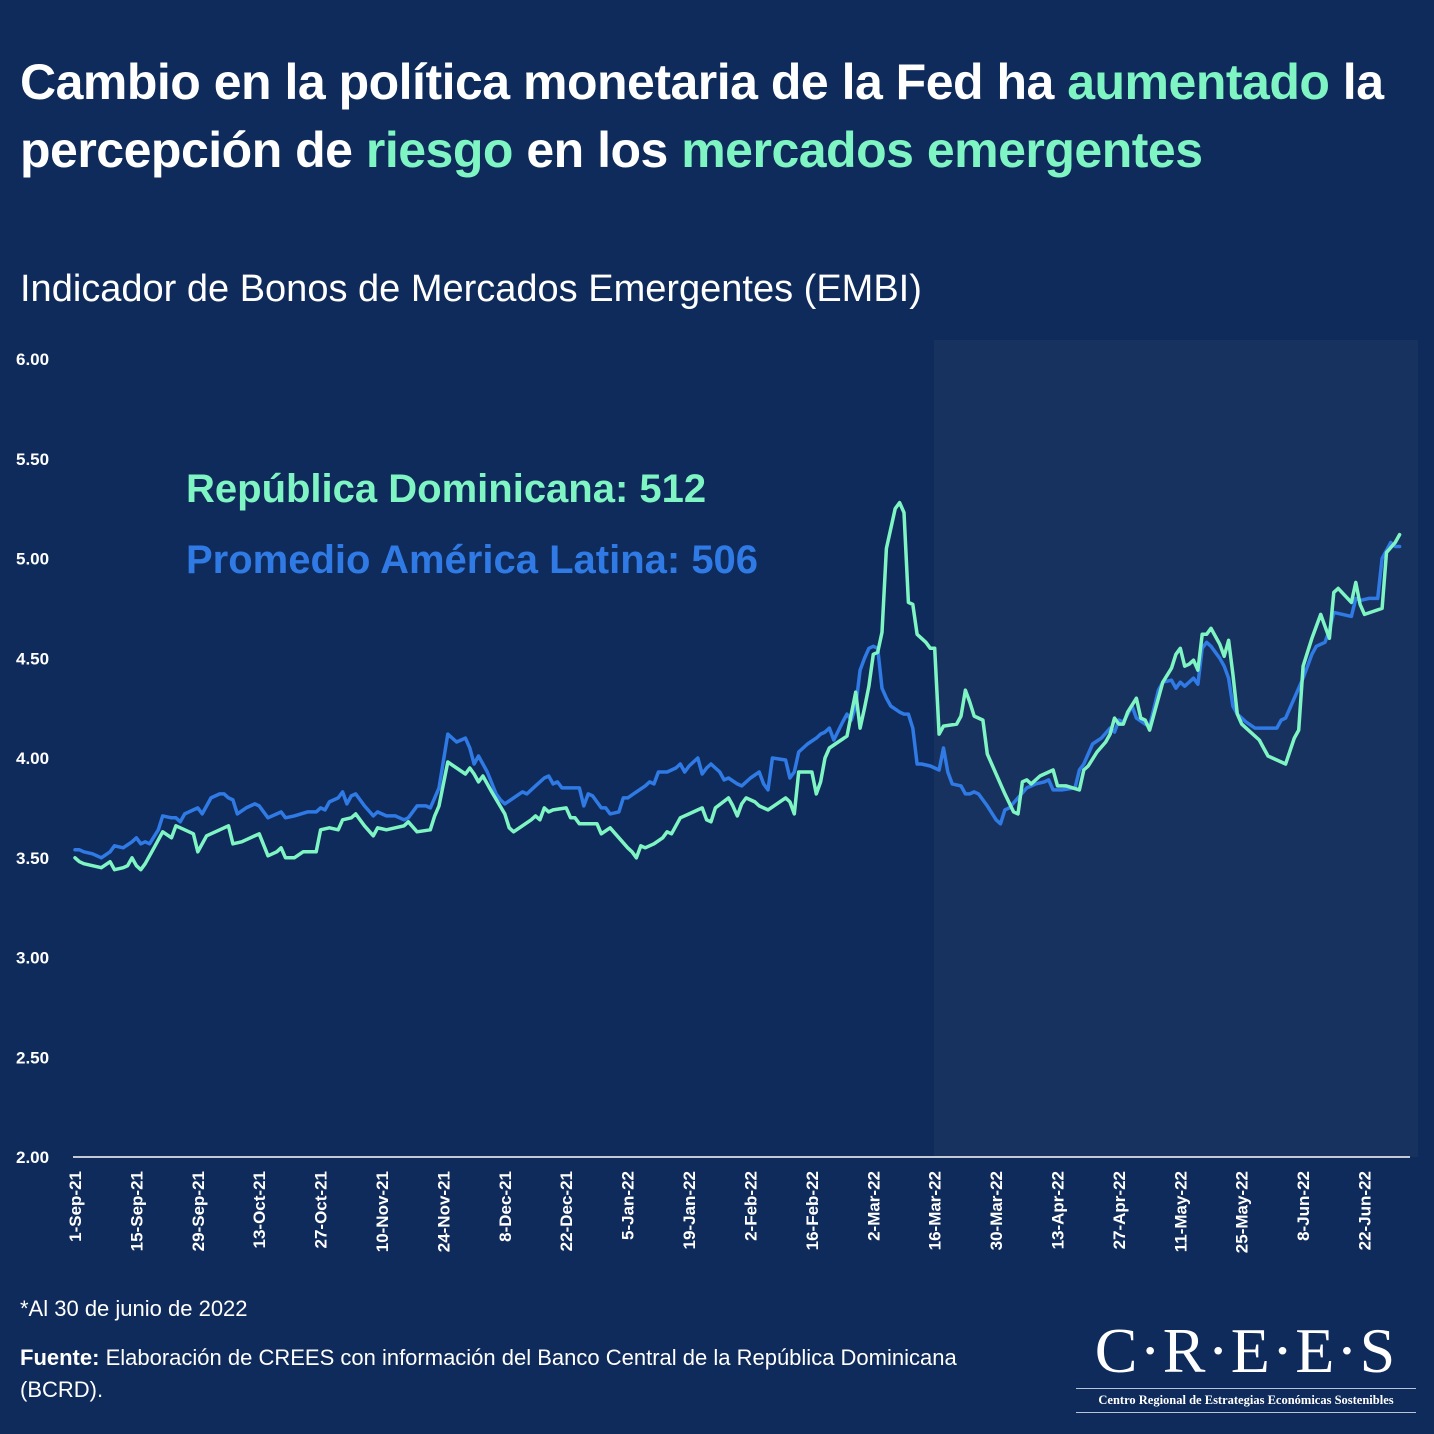 The image size is (1434, 1434). Describe the element at coordinates (1119, 1210) in the screenshot. I see `x-tick-label: 27-Apr-22` at that location.